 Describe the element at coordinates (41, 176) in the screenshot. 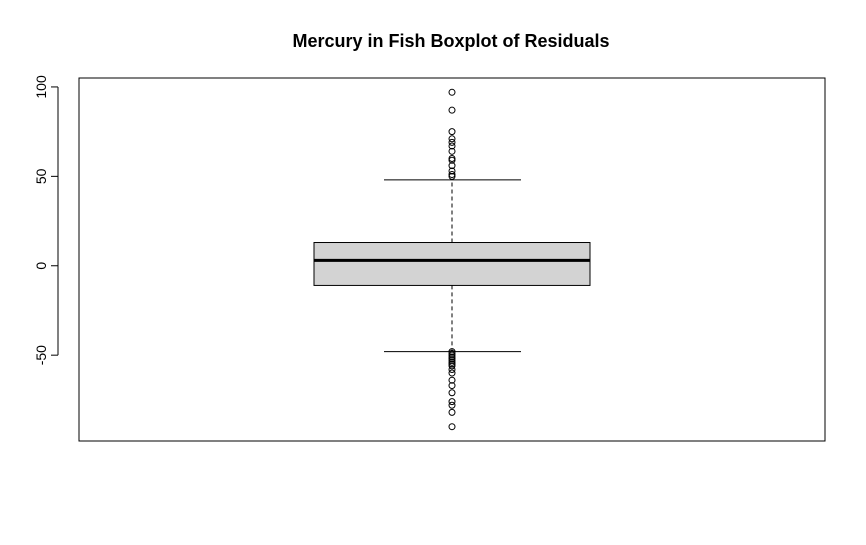

I see `y-tick-label: 50` at that location.